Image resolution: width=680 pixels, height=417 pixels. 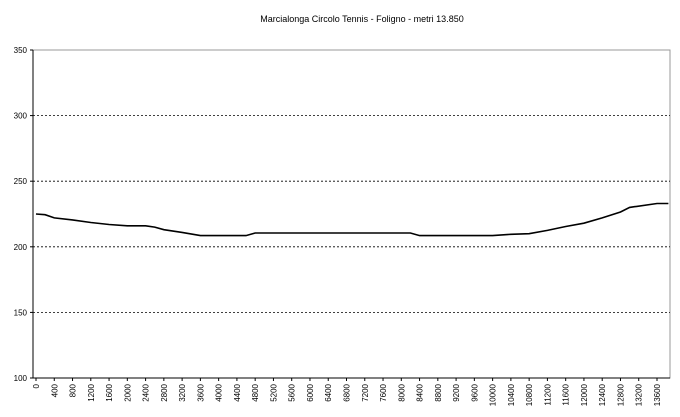 I want to click on x-tick-label: 2000, so click(x=127, y=392).